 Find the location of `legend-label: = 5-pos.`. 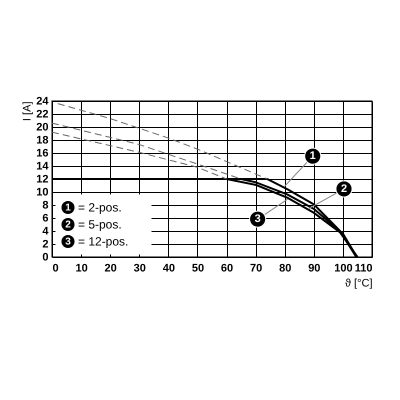

legend-label: = 5-pos. is located at coordinates (100, 225).